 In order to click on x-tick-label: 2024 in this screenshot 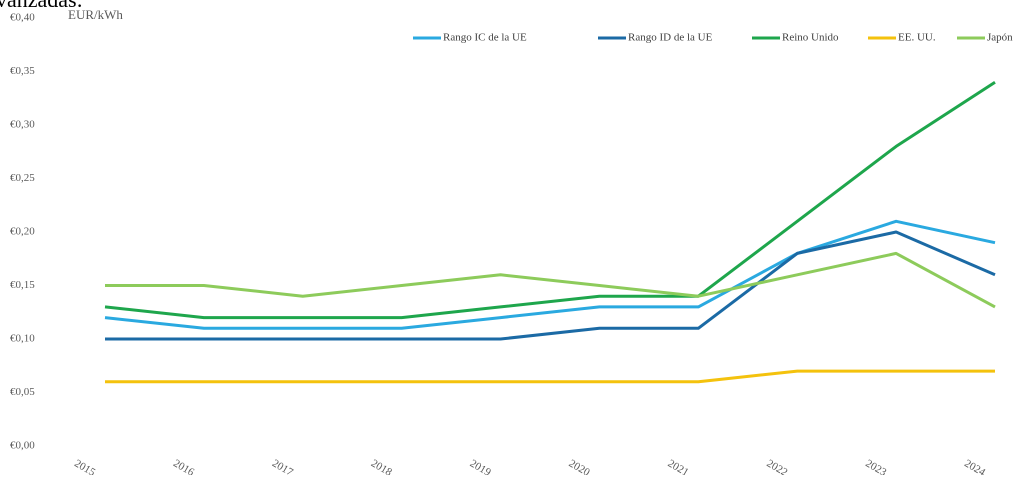, I will do `click(974, 466)`.